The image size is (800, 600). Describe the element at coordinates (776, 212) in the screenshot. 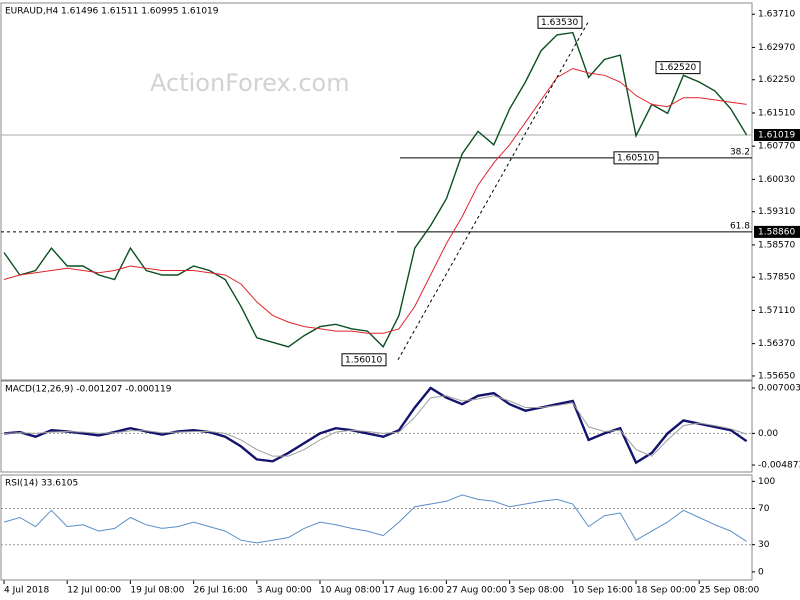

I see `y-tick-label: 1.59310` at that location.